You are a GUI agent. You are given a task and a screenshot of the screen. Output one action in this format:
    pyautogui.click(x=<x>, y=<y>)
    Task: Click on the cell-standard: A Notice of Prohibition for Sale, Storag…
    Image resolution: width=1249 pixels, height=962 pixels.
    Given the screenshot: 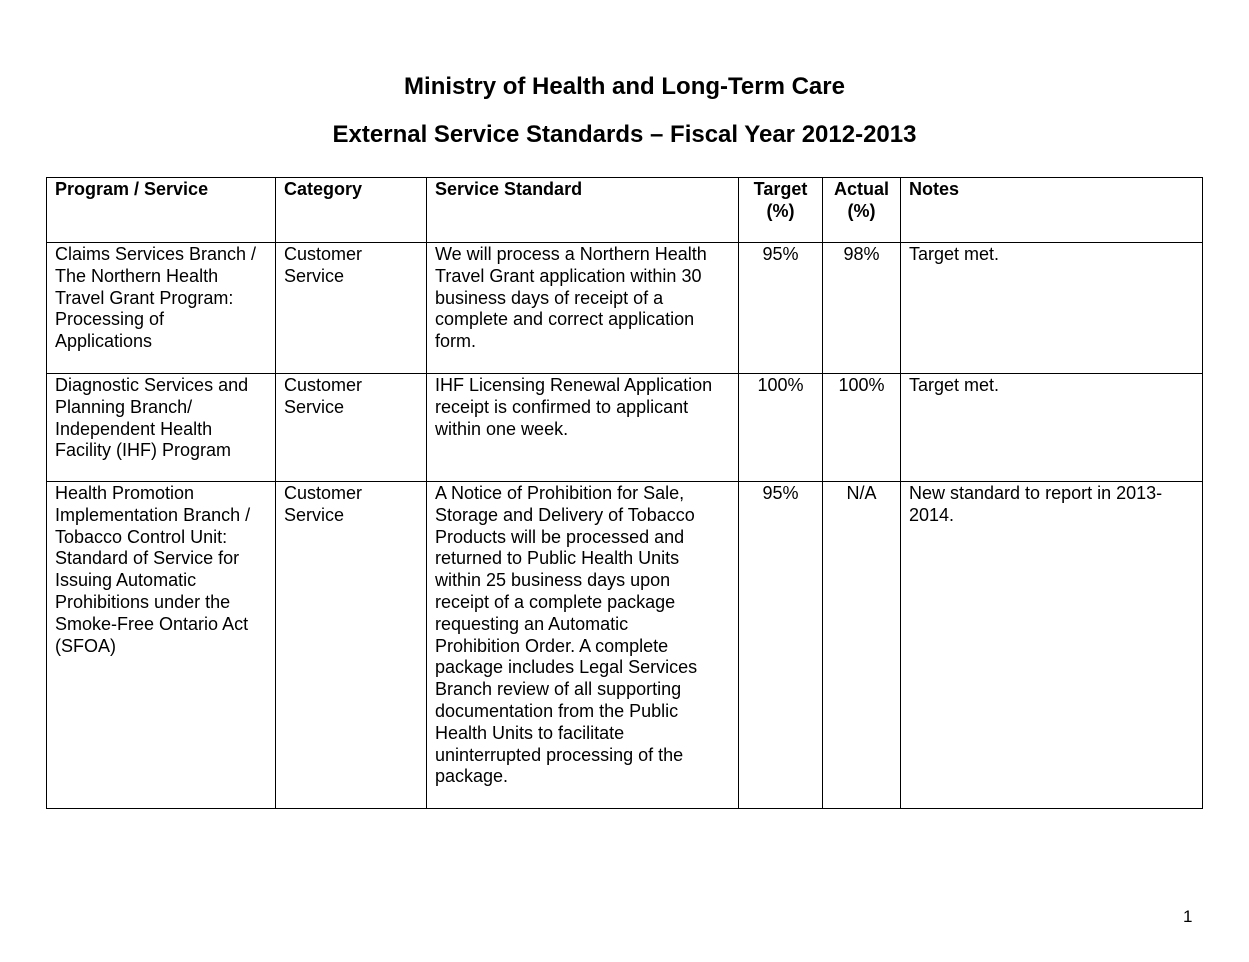 What is the action you would take?
    pyautogui.click(x=582, y=645)
    